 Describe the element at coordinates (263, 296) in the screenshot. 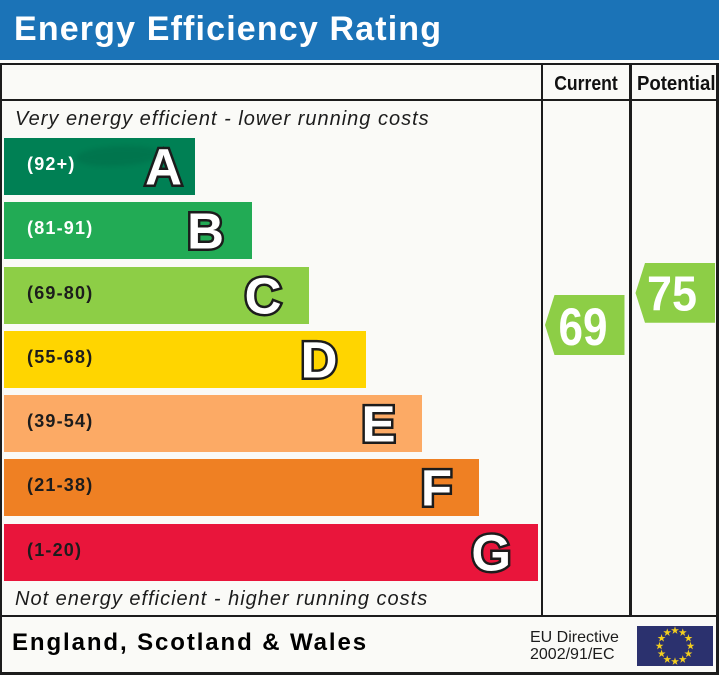

I see `svg-text: C` at that location.